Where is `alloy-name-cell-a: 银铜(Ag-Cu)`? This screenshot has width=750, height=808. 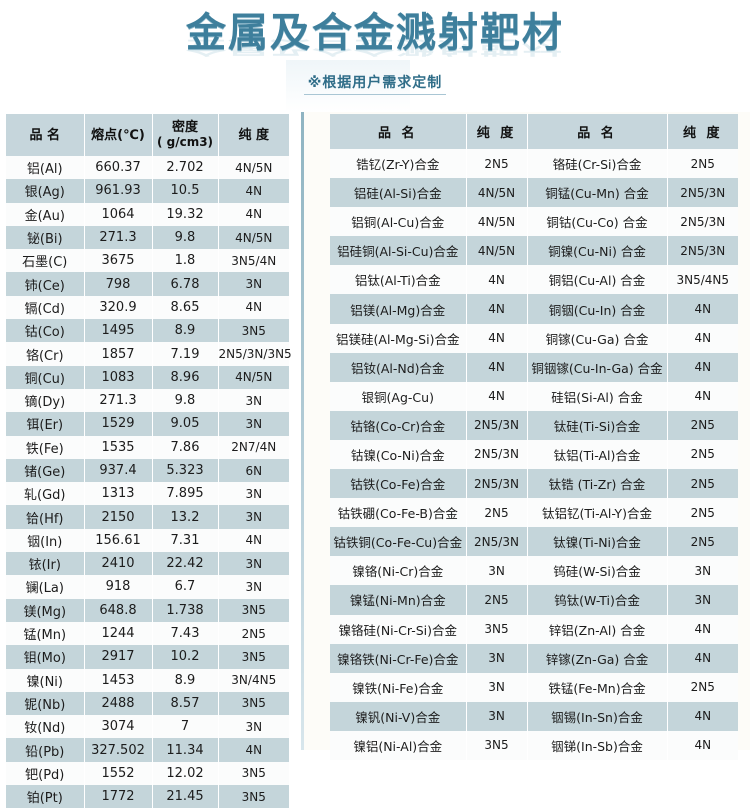 alloy-name-cell-a: 银铜(Ag-Cu) is located at coordinates (398, 396).